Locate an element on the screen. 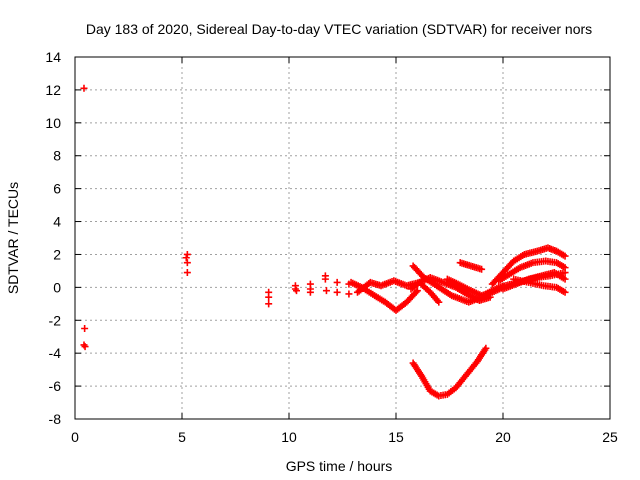  x-tick-label: 15 is located at coordinates (396, 437).